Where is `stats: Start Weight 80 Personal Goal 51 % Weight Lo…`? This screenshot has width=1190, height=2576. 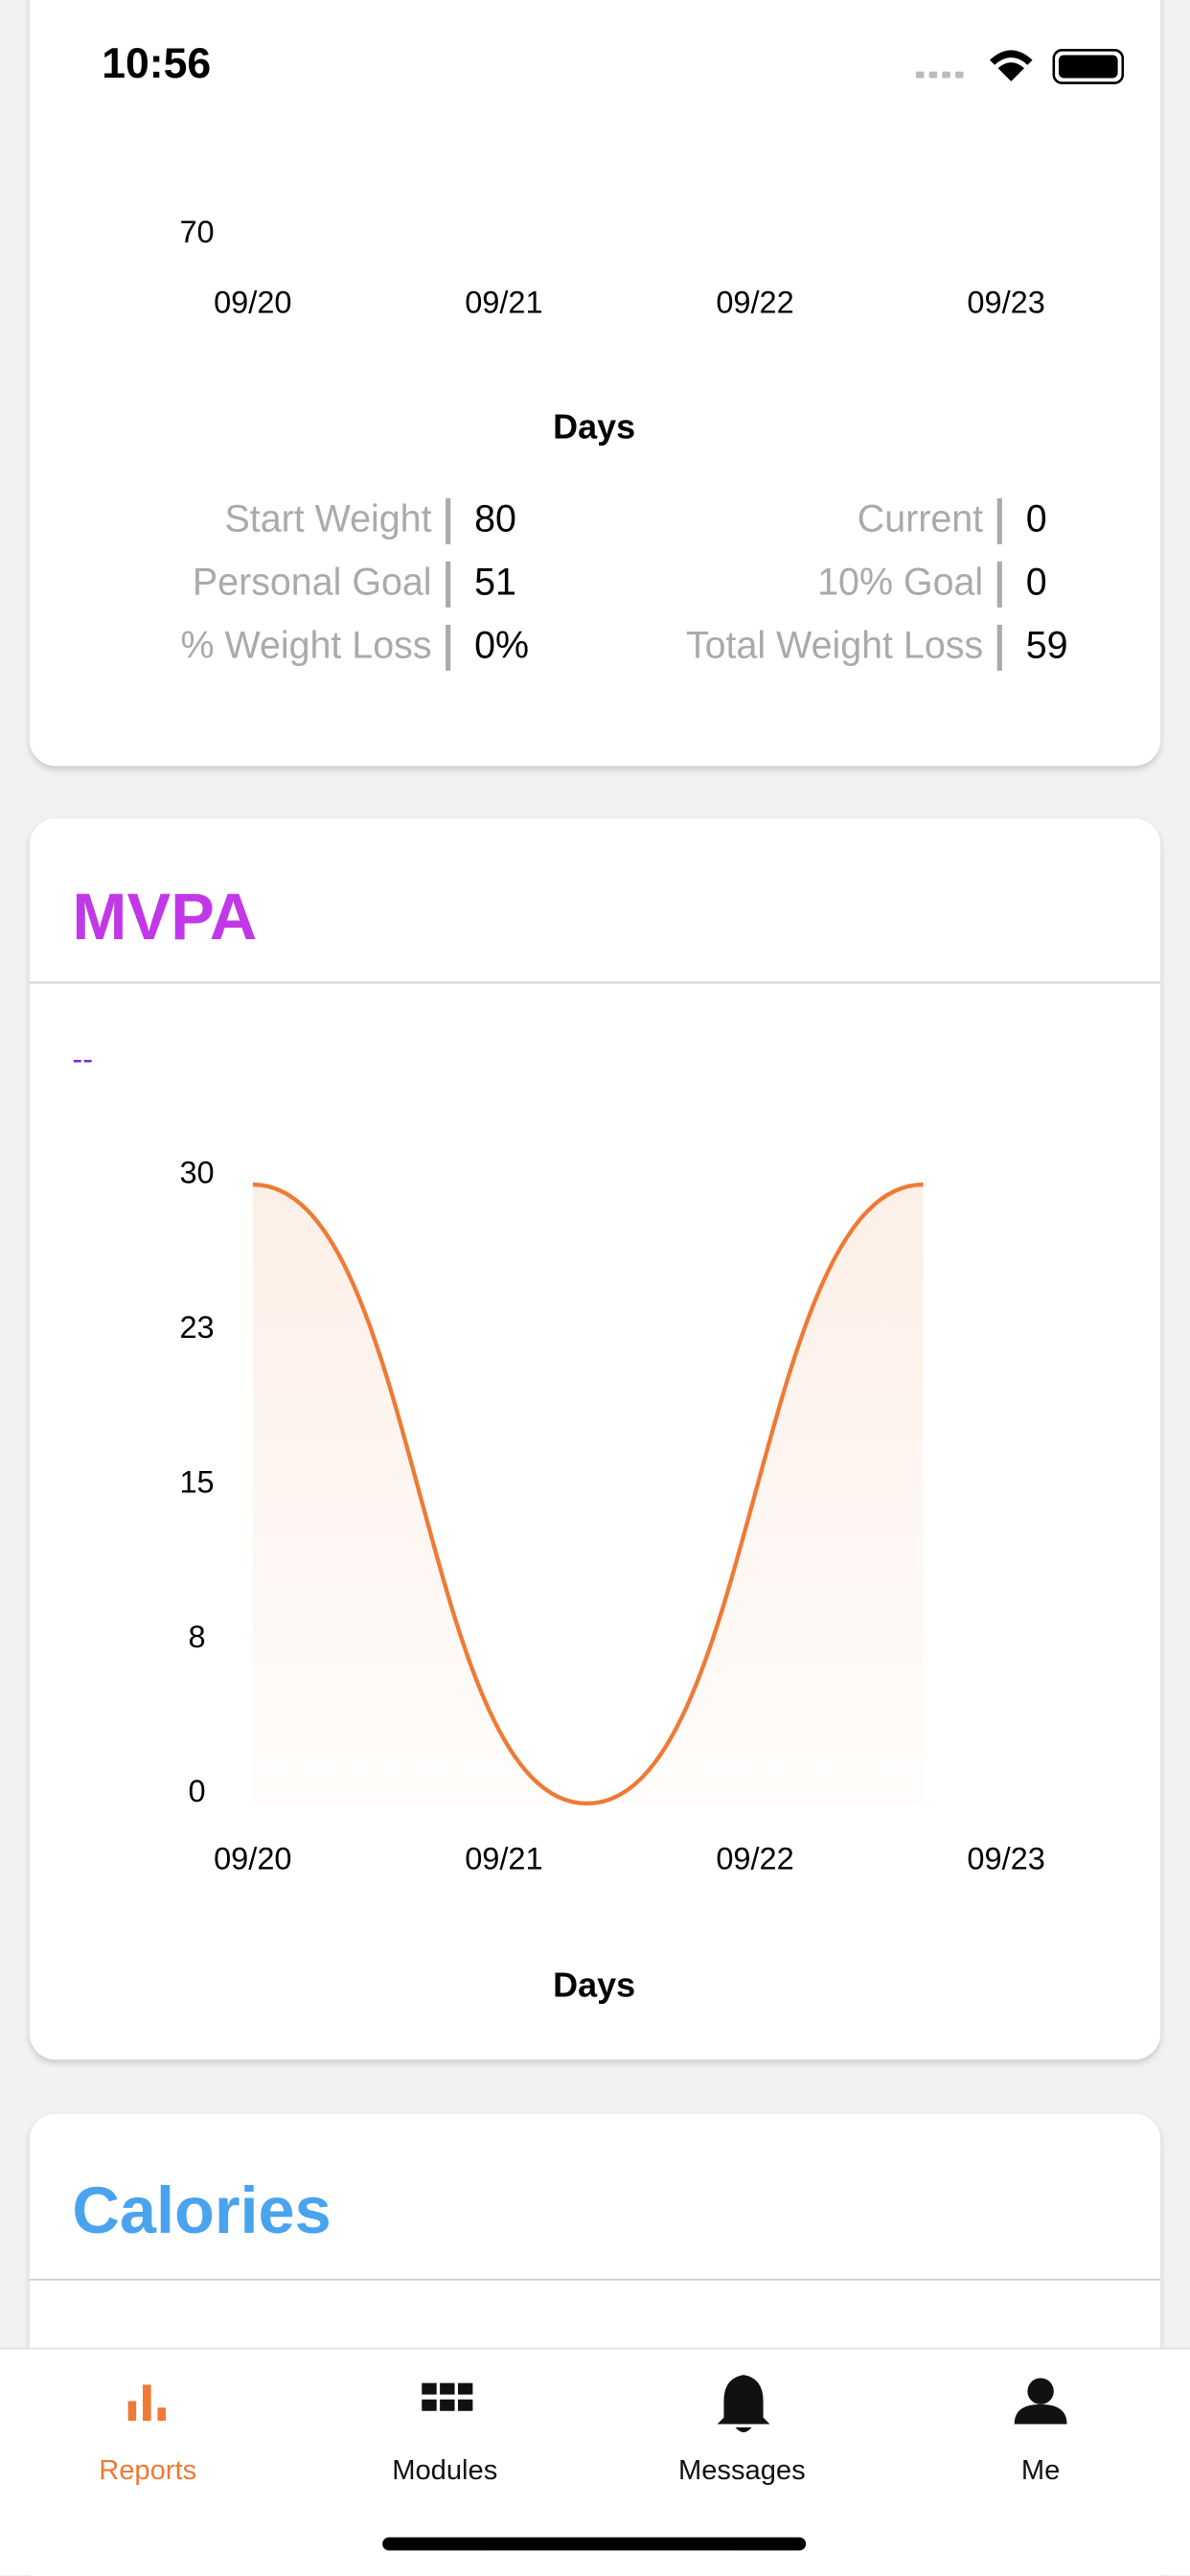 stats: Start Weight 80 Personal Goal 51 % Weight Lo… is located at coordinates (624, 584).